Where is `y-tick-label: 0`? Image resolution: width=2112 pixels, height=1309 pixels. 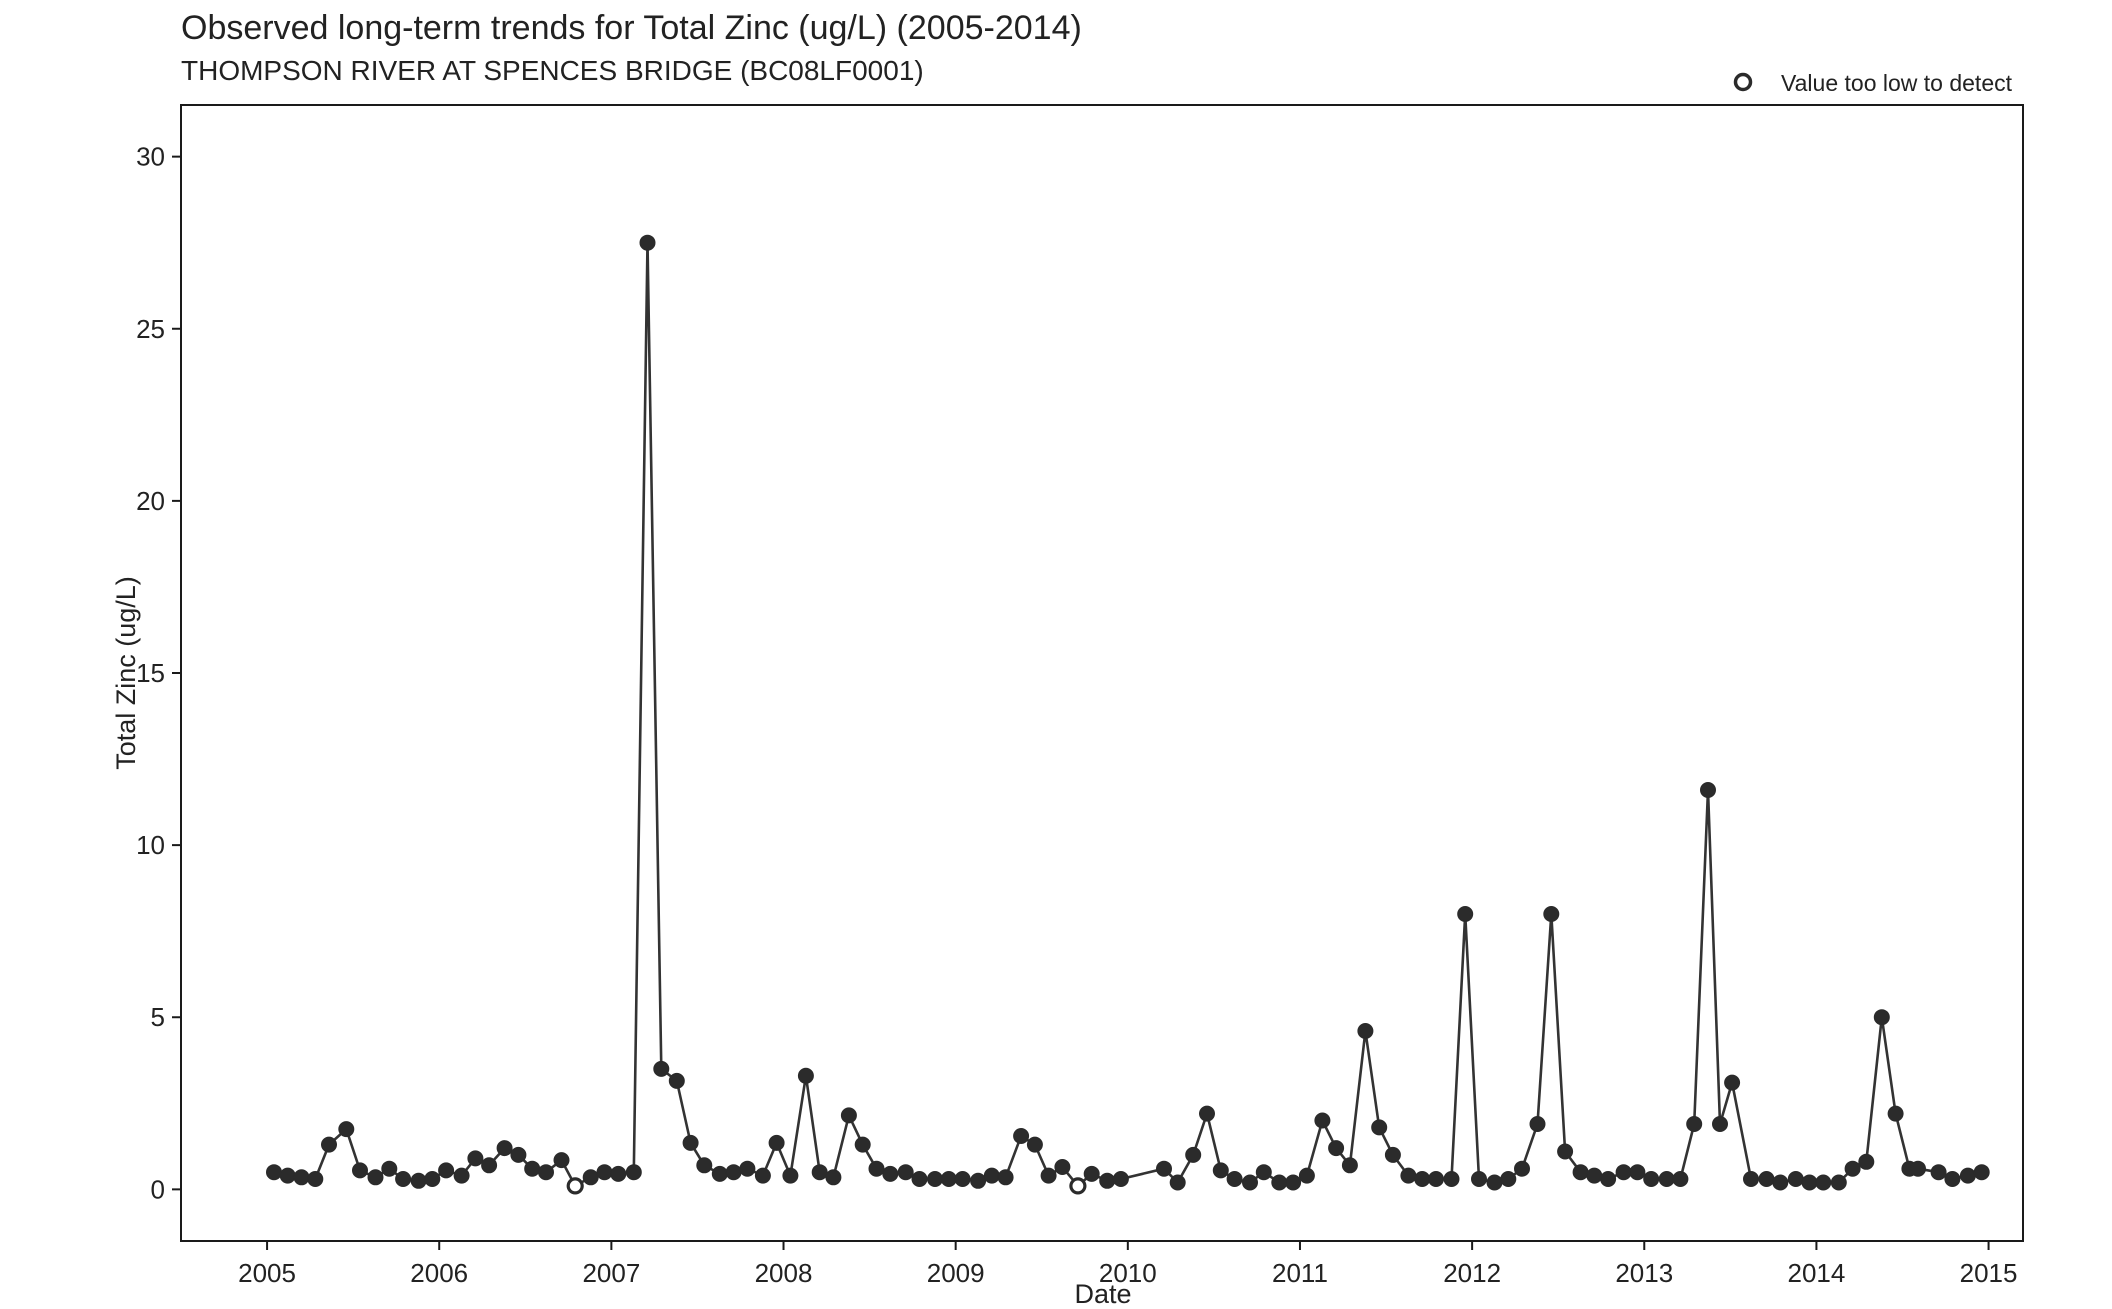
y-tick-label: 0 is located at coordinates (158, 1189).